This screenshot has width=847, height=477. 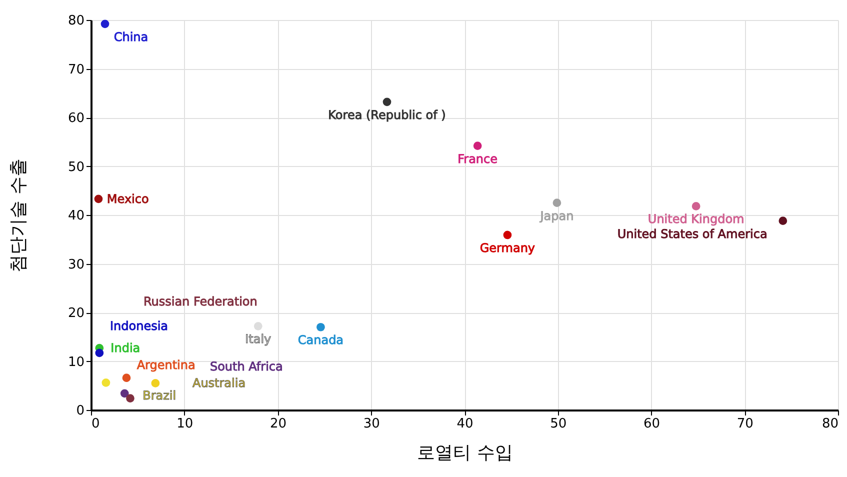 I want to click on x-tick-label: 0, so click(x=96, y=424).